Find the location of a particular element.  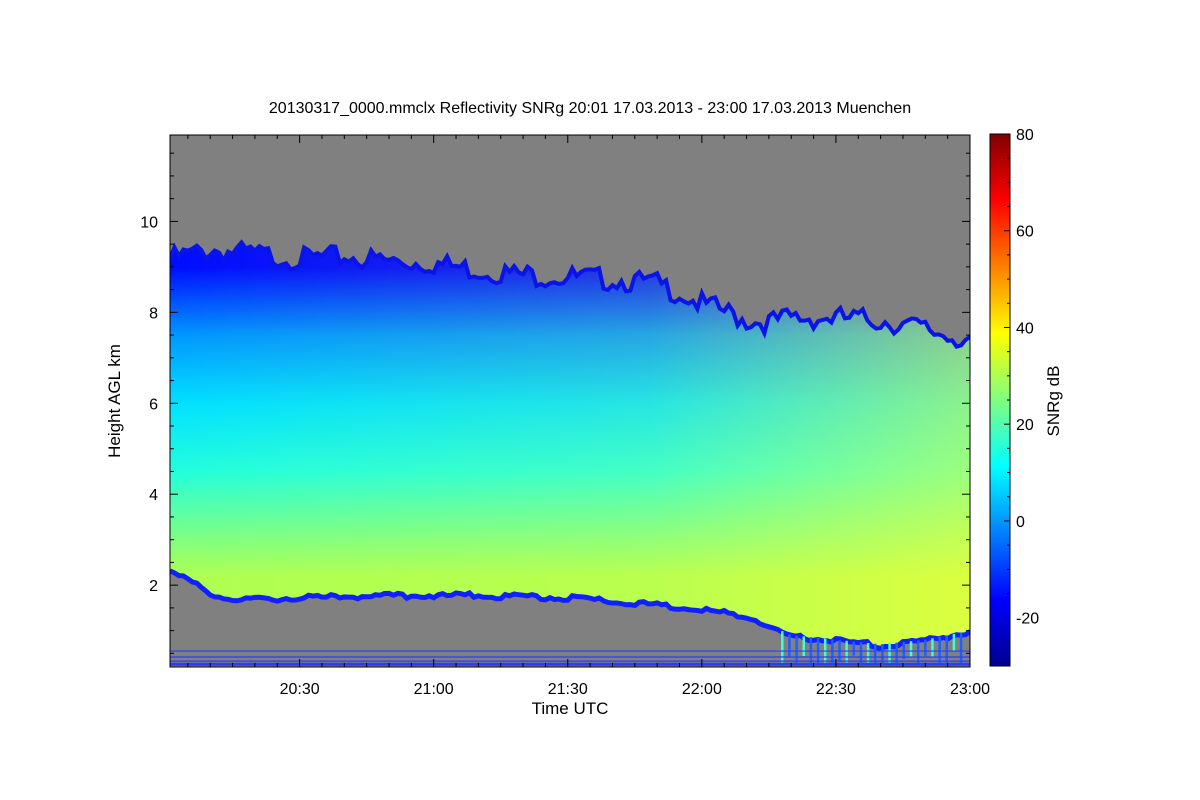

ground-clutter is located at coordinates (570, 658).